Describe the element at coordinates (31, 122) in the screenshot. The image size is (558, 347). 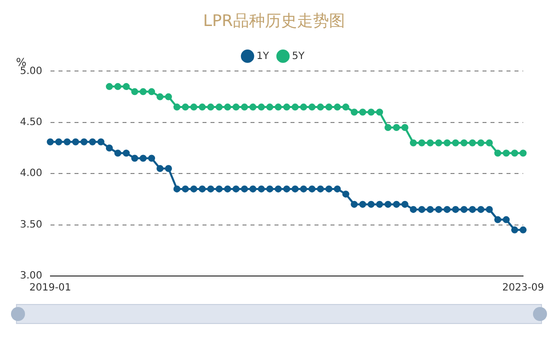
I see `y-tick-label: 4.50` at that location.